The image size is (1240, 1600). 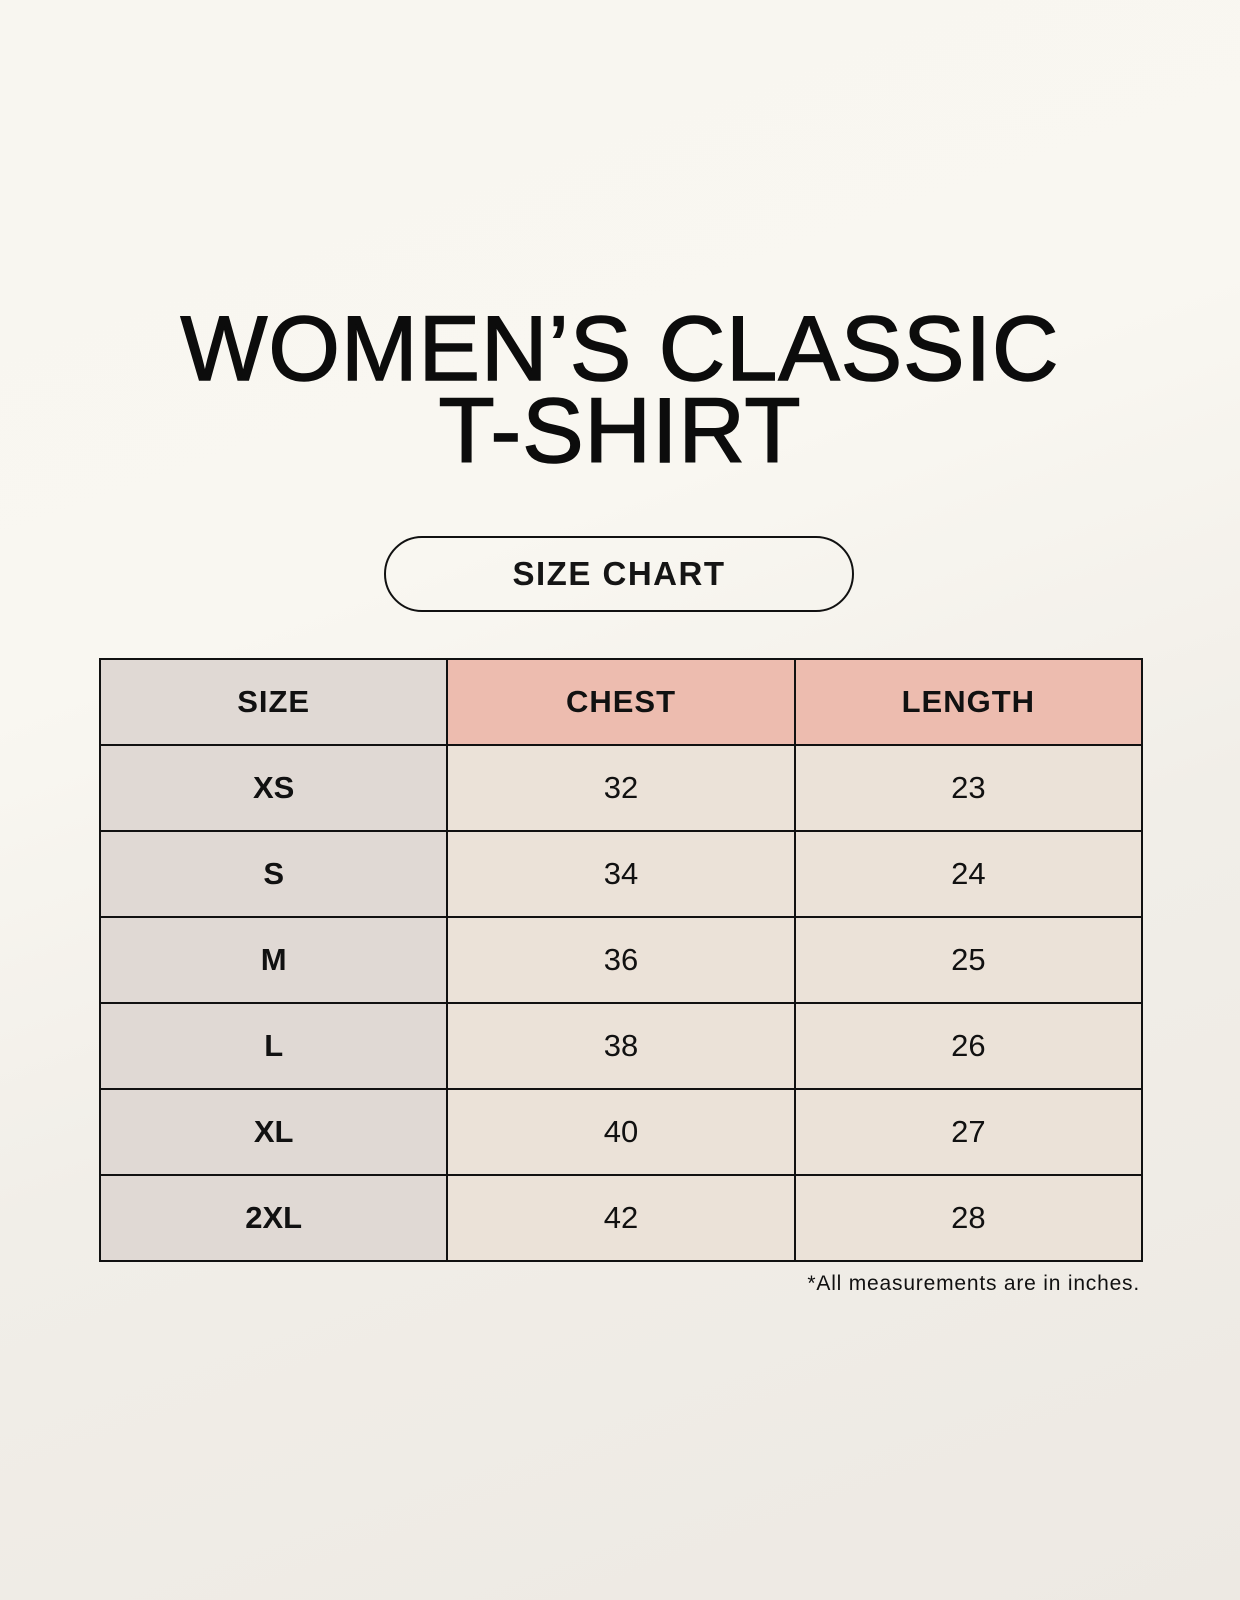 What do you see at coordinates (968, 788) in the screenshot?
I see `cell-length: 23` at bounding box center [968, 788].